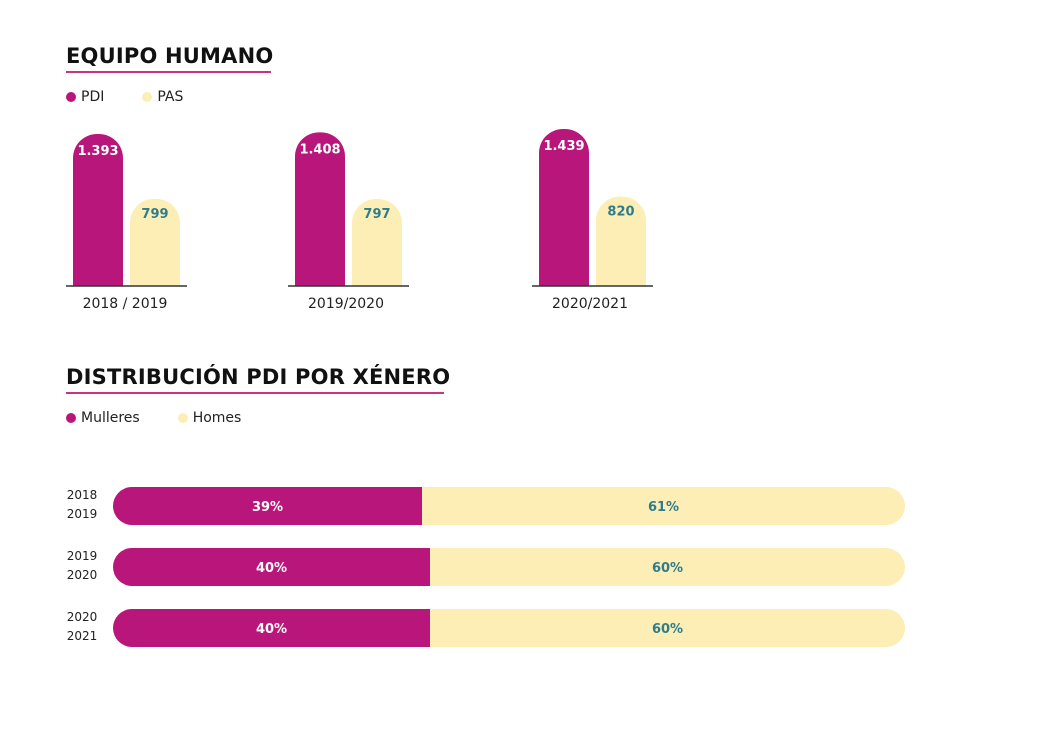 The height and width of the screenshot is (729, 1043). I want to click on legend-distribucion: Mulleres Homes, so click(172, 418).